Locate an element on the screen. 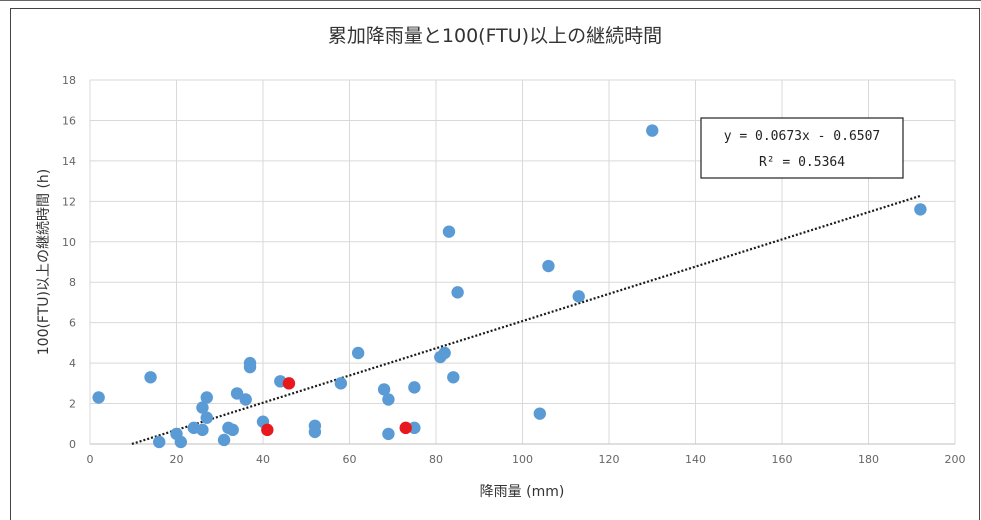  equation-box: y = 0.0673x - 0.6507 R² = 0.5364 is located at coordinates (802, 148).